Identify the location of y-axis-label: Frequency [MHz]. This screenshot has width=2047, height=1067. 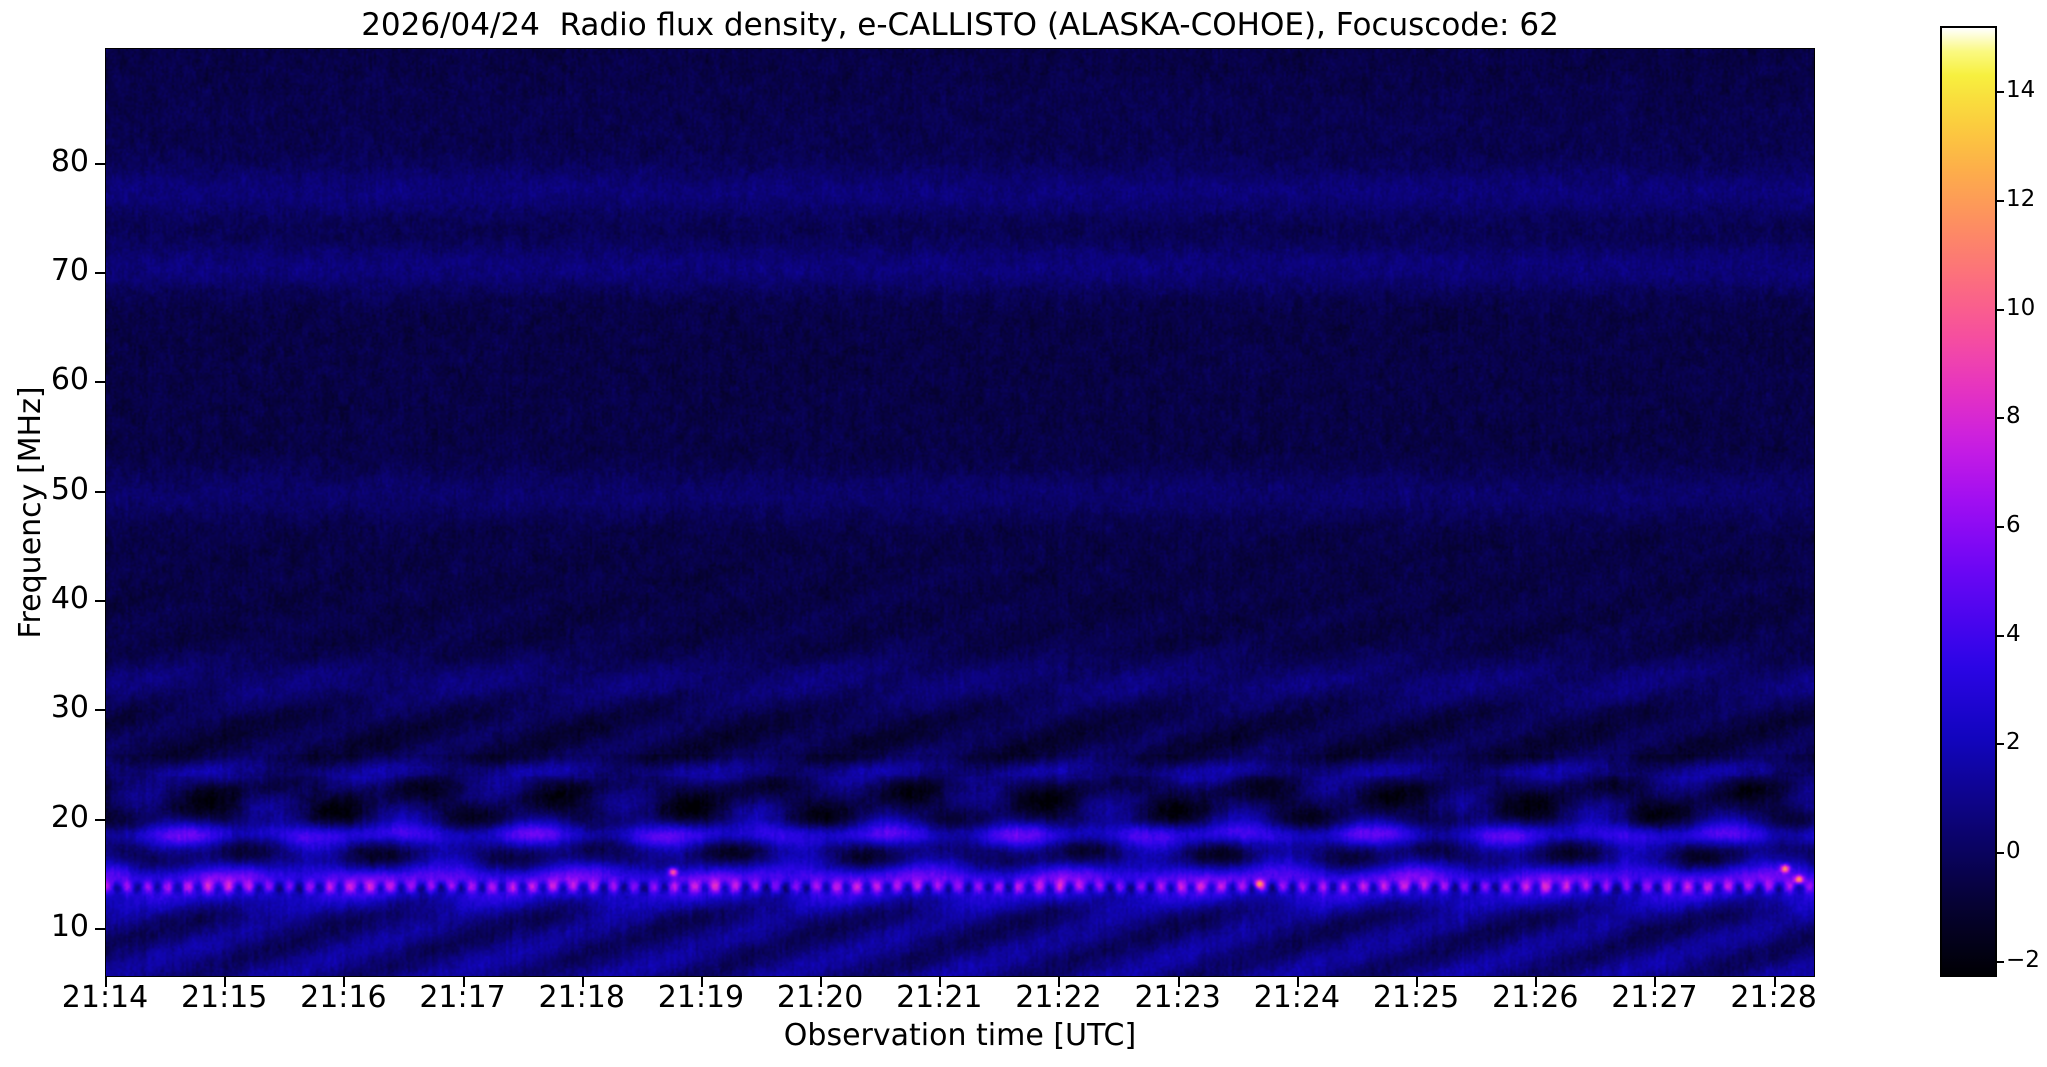
(30, 512).